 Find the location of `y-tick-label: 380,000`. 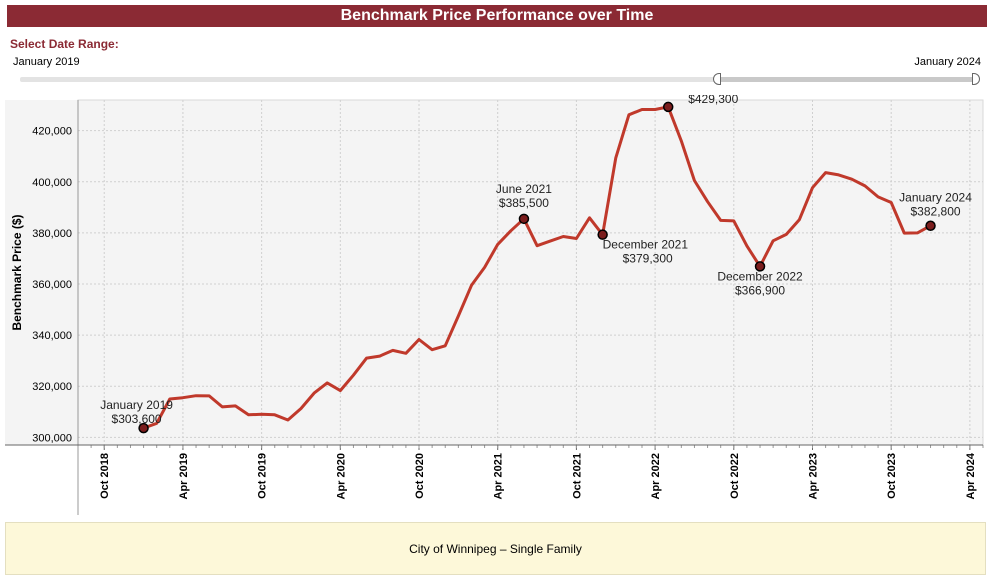

y-tick-label: 380,000 is located at coordinates (52, 234).